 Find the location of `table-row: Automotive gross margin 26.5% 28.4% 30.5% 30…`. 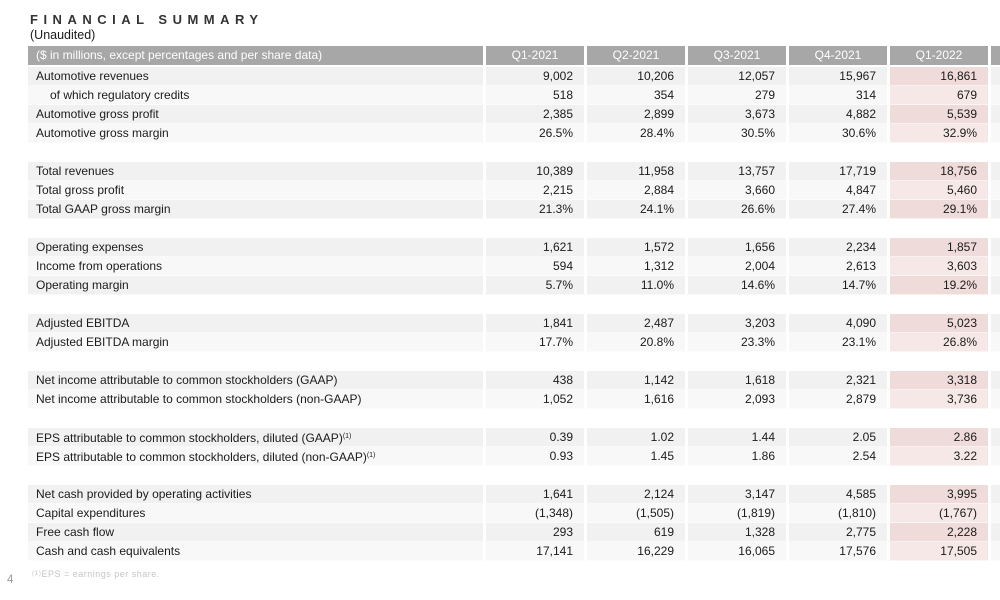

table-row: Automotive gross margin 26.5% 28.4% 30.5% 30… is located at coordinates (514, 133).